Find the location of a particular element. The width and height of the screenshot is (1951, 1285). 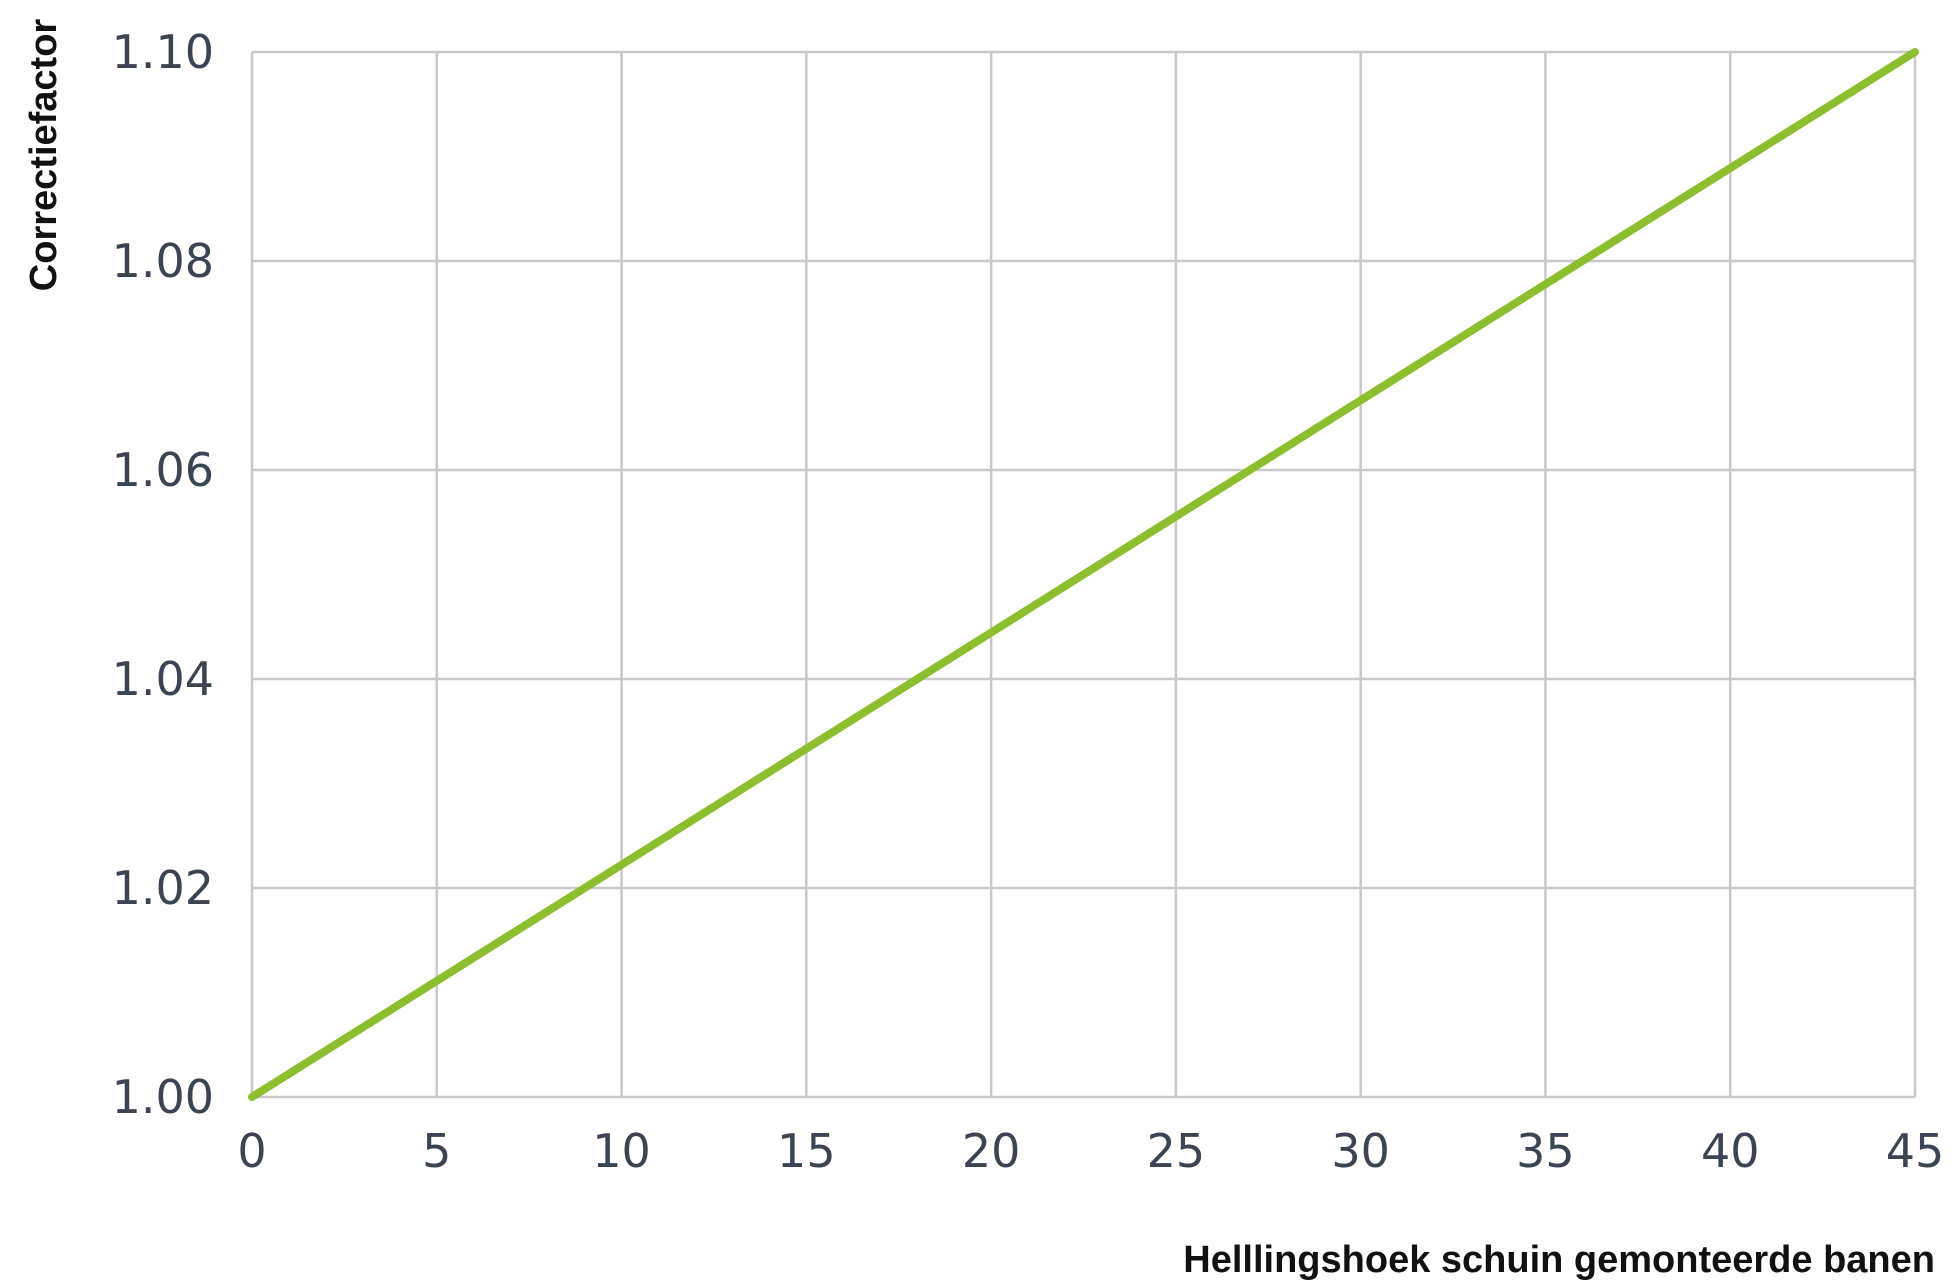

x-tick-label: 30 is located at coordinates (1360, 1151).